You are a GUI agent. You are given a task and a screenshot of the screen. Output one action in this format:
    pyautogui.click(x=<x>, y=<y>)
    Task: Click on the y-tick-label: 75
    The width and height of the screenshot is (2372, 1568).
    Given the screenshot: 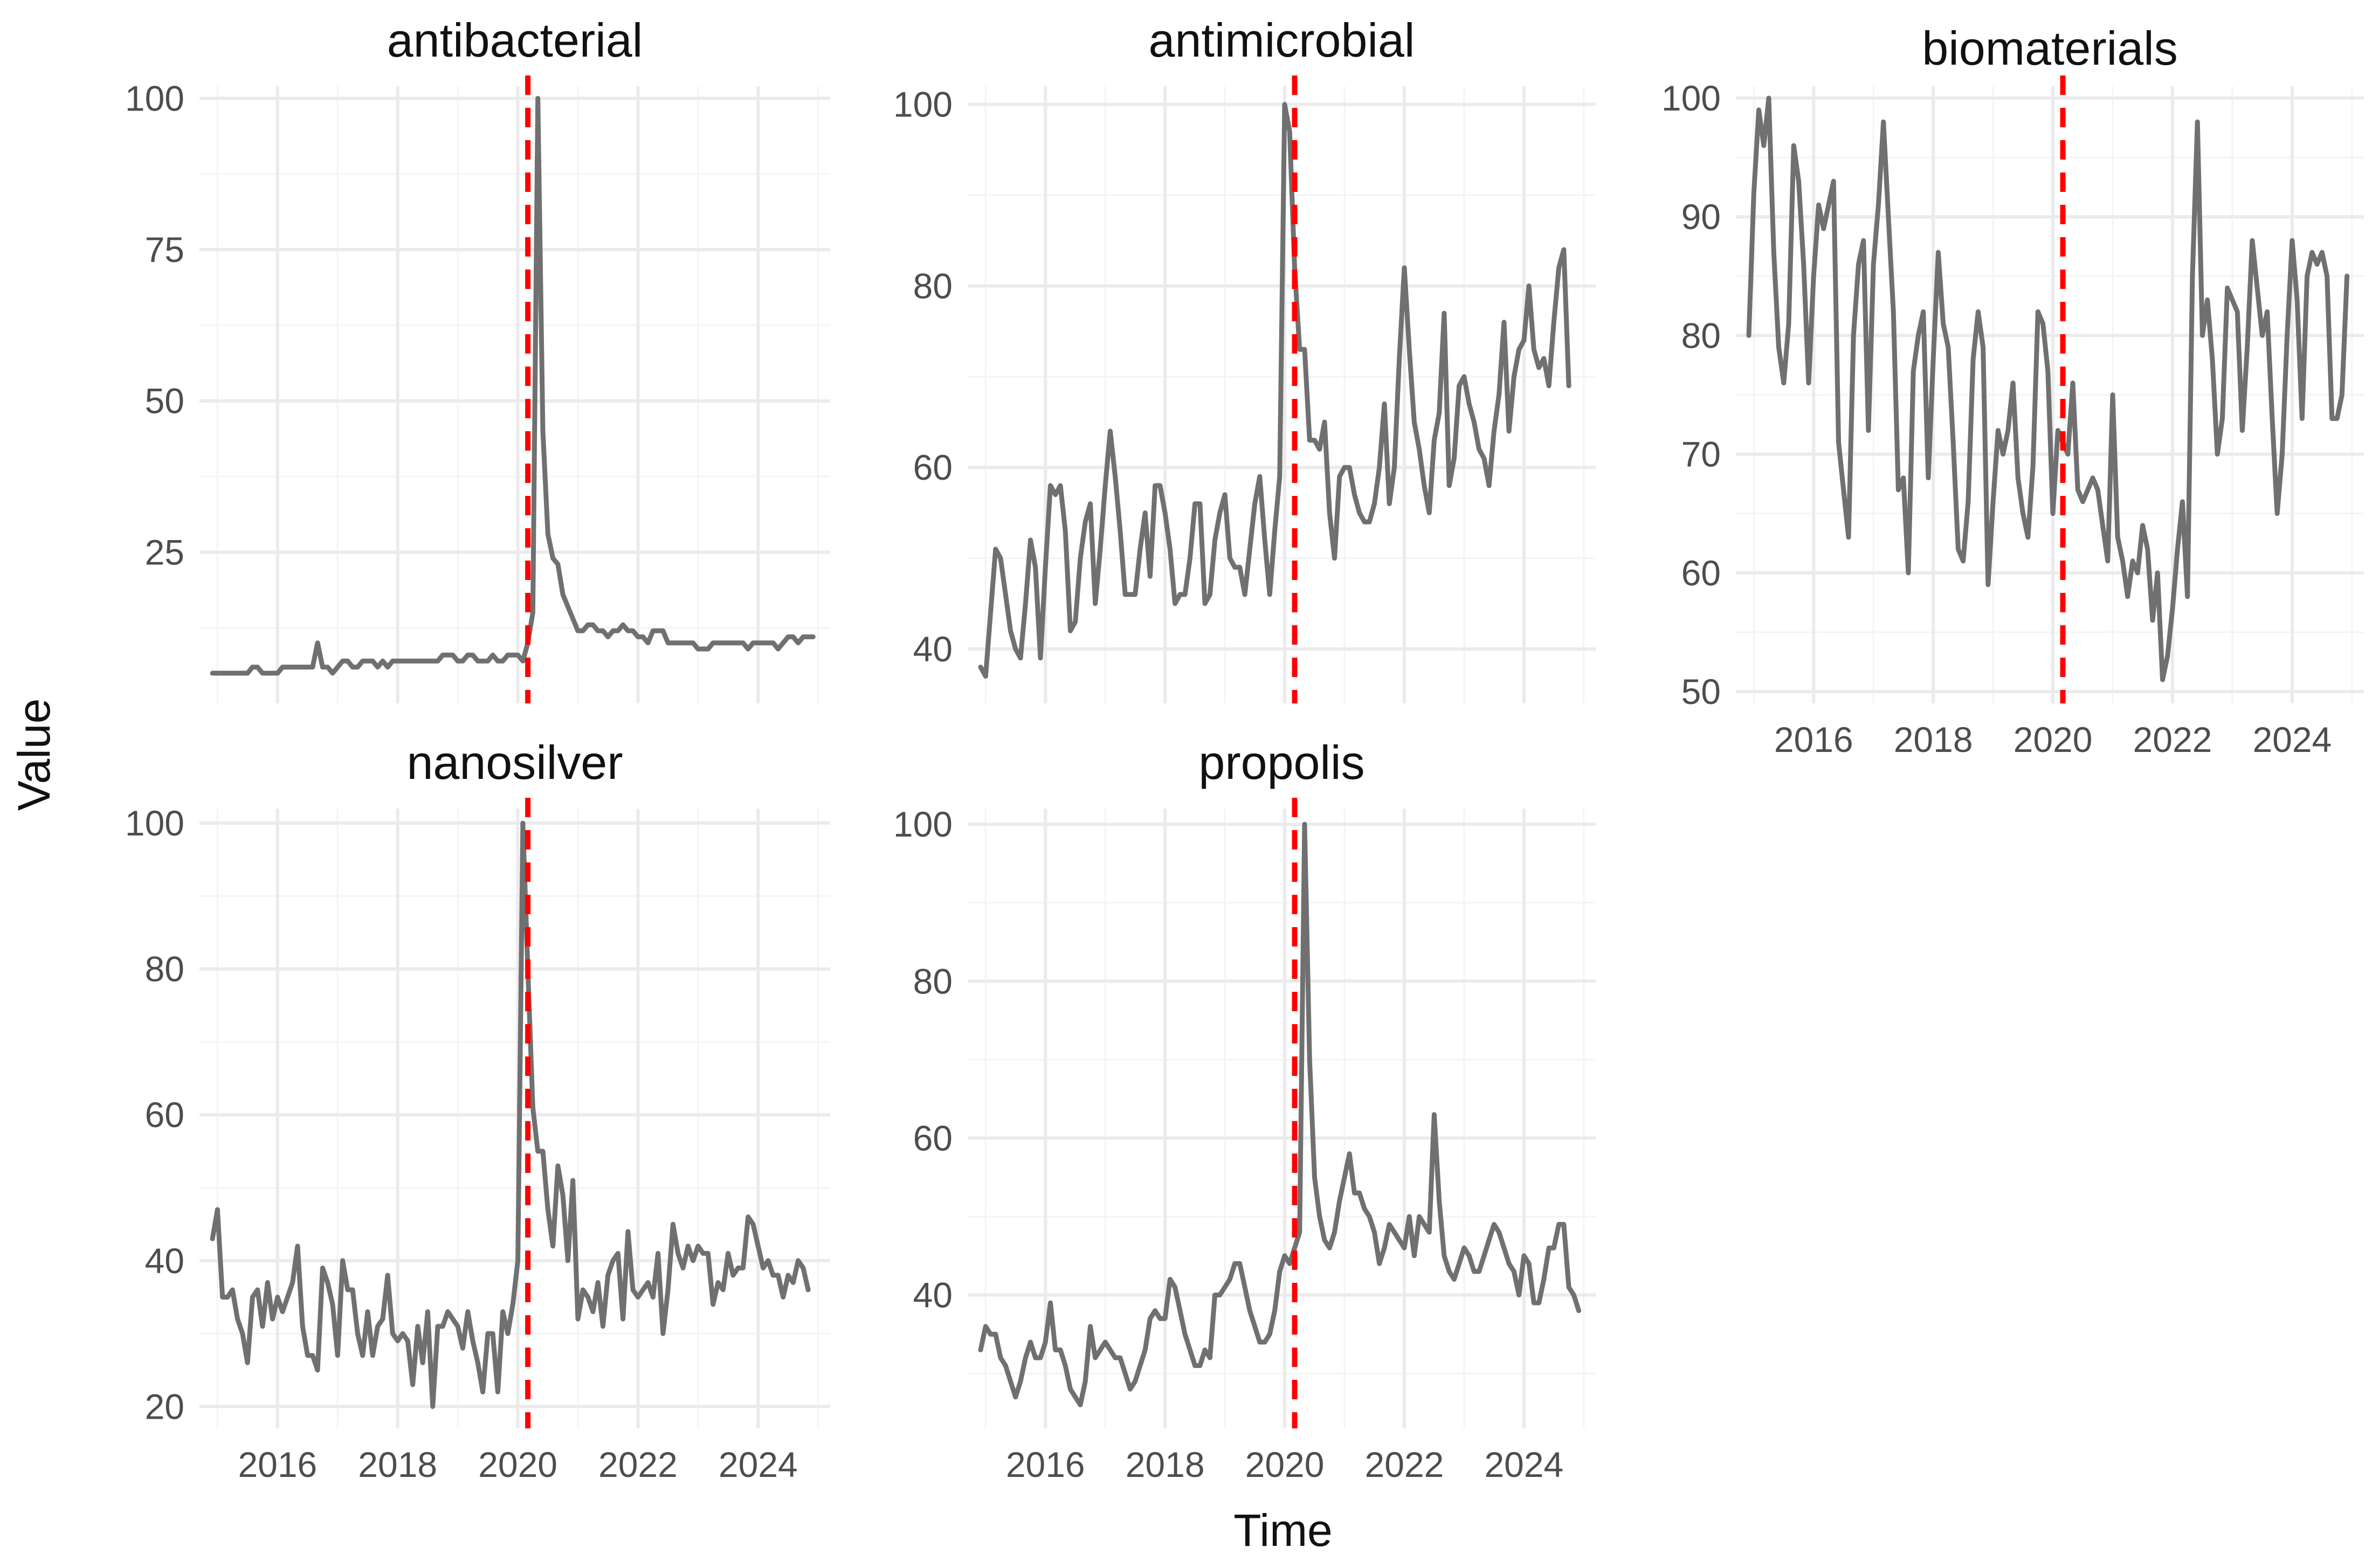 What is the action you would take?
    pyautogui.click(x=165, y=250)
    